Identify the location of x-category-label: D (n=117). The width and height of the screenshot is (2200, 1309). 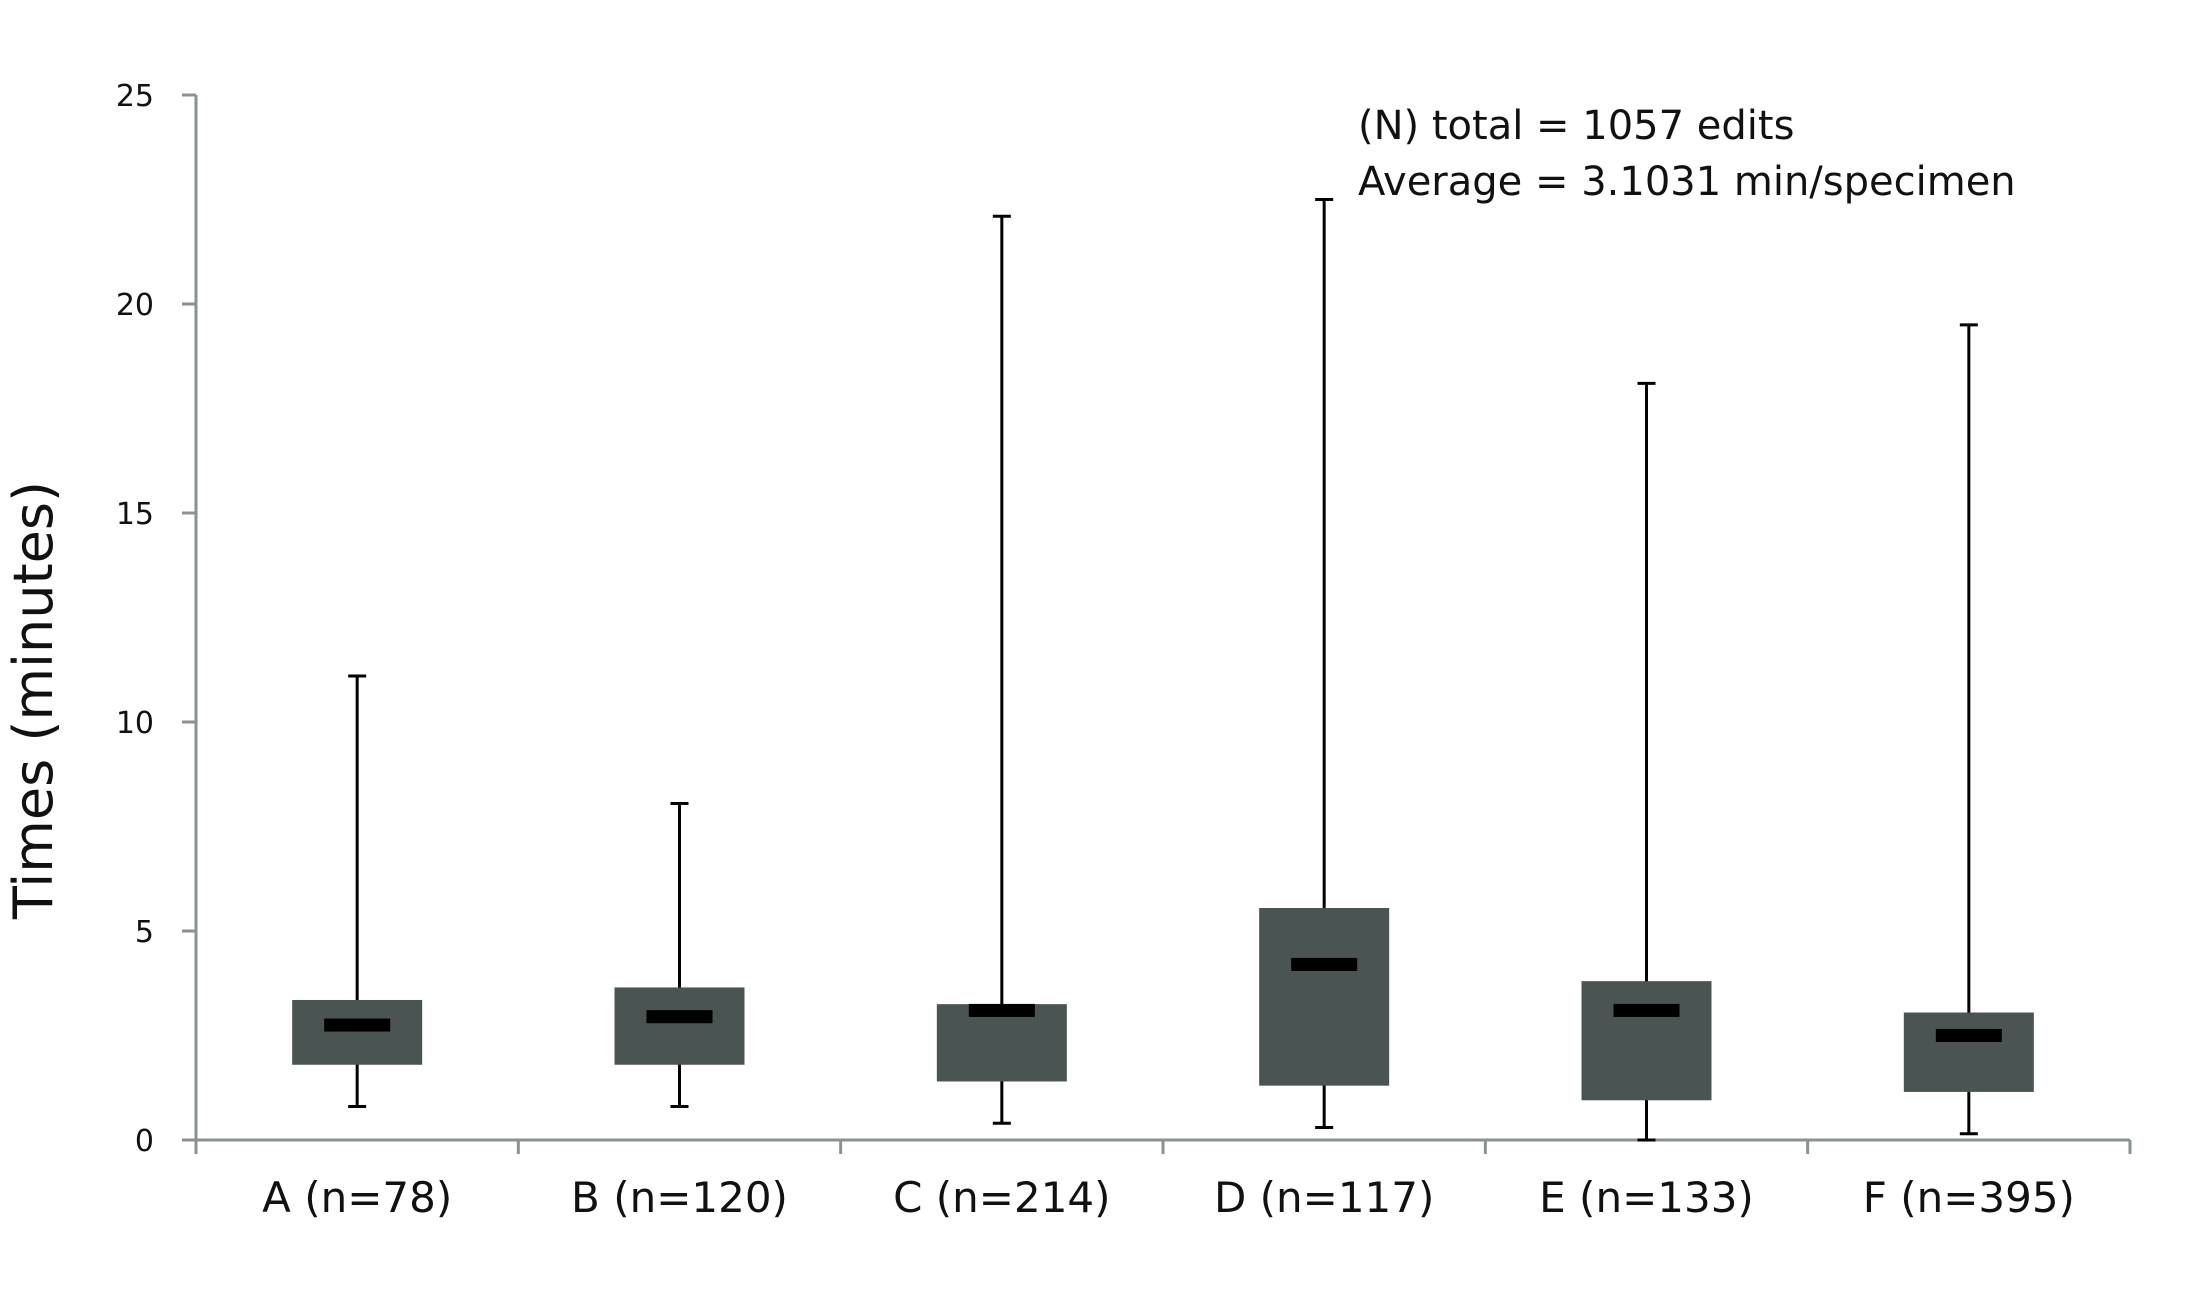
(1324, 1197).